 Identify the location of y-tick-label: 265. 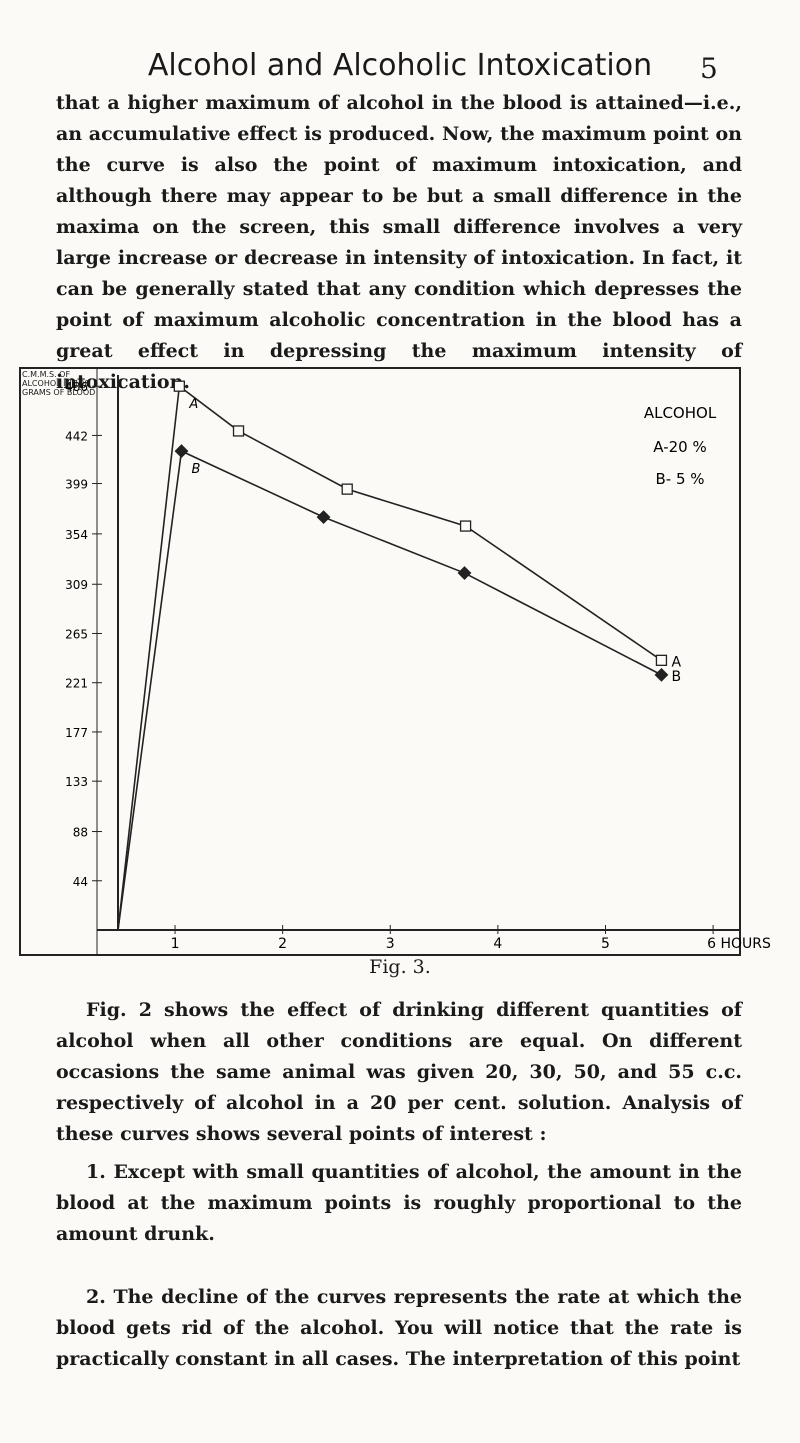
(76, 634).